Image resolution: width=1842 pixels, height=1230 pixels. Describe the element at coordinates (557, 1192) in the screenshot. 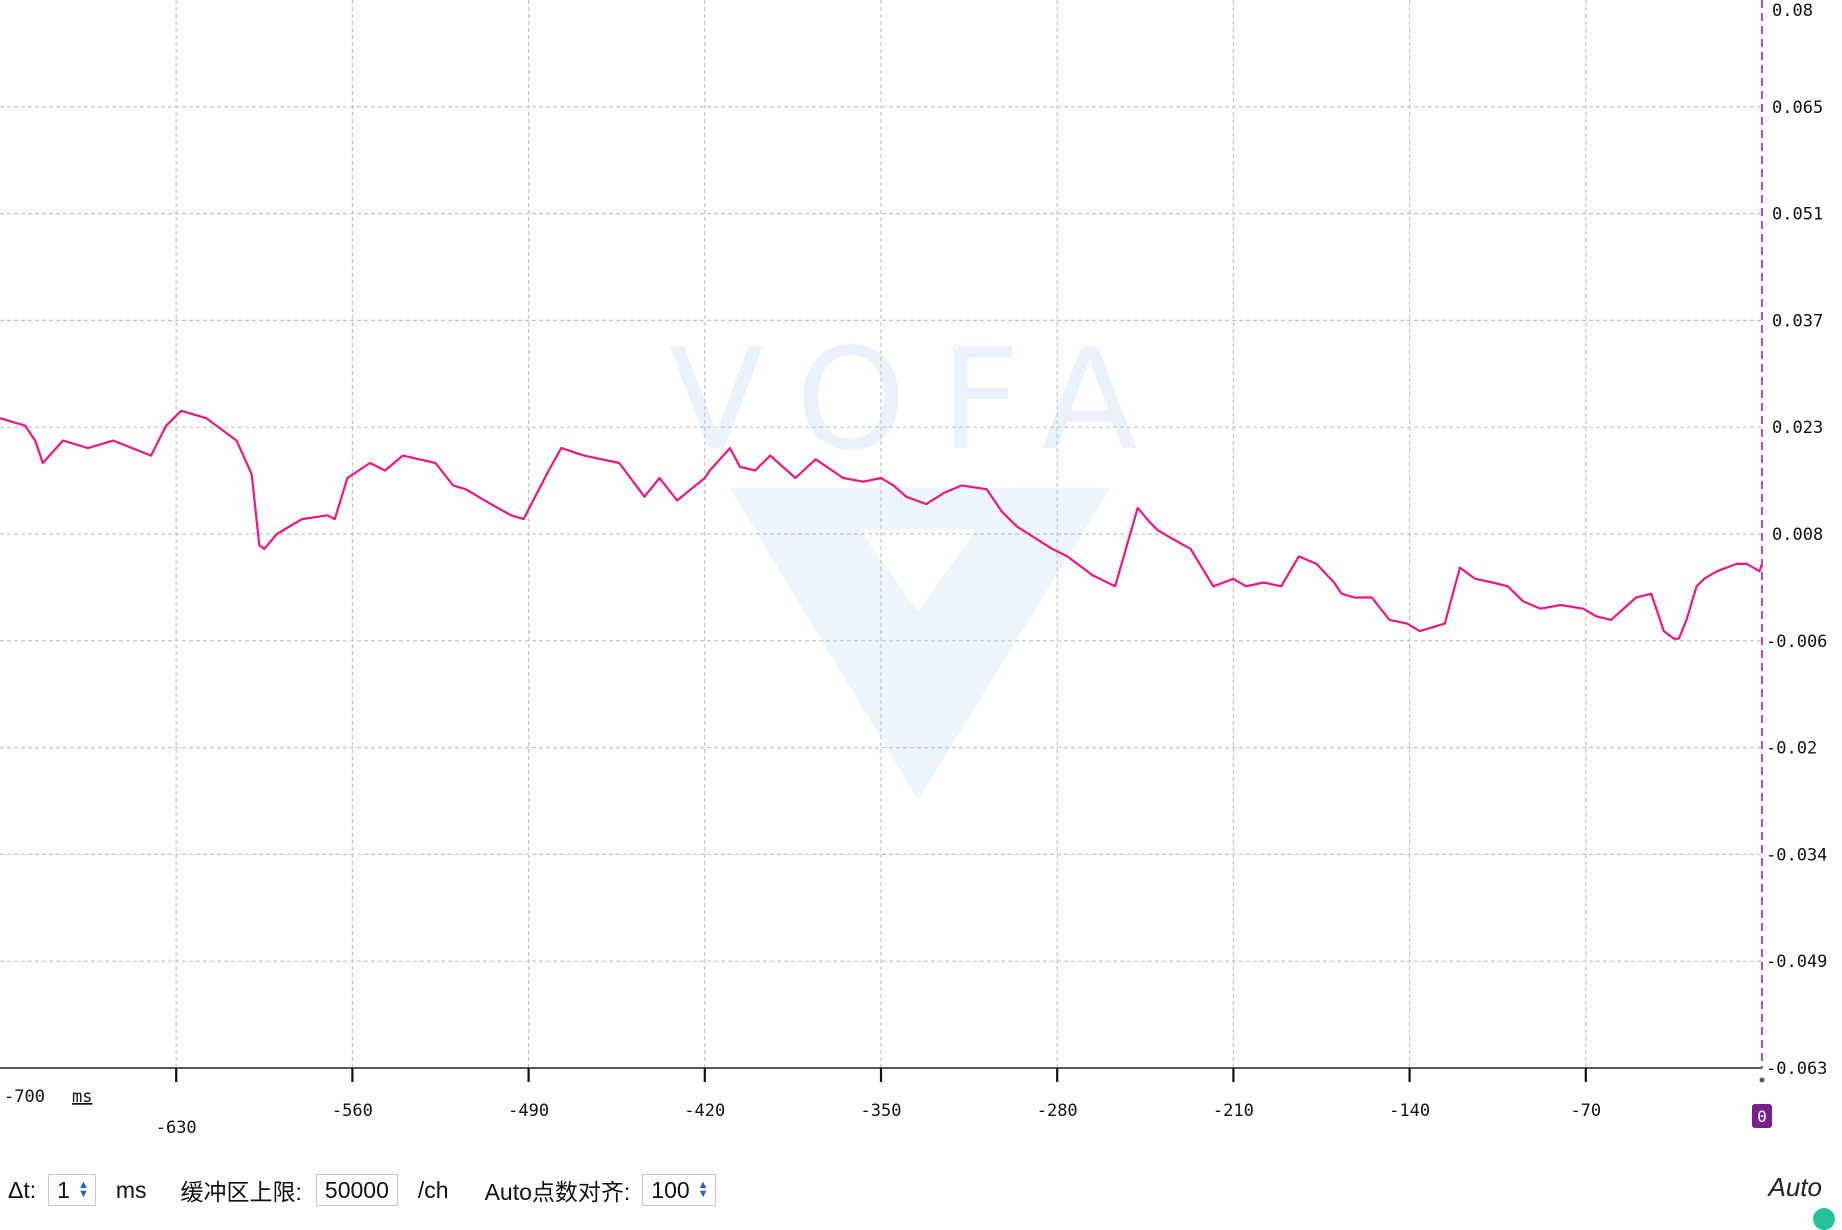

I see `auto-points-label: Auto点数对齐:` at that location.